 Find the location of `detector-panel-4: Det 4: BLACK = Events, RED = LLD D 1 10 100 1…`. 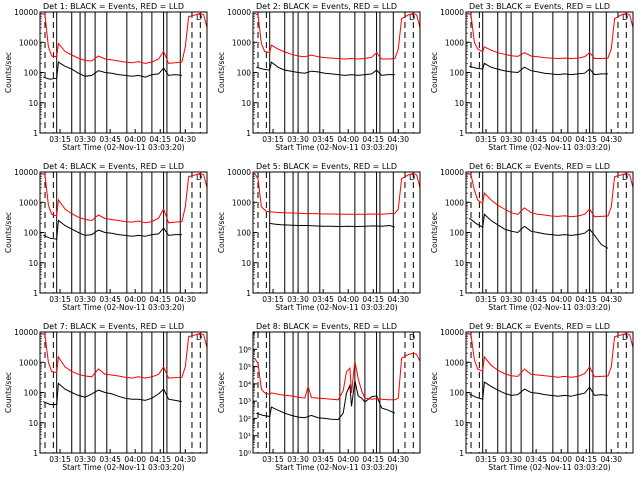

detector-panel-4: Det 4: BLACK = Events, RED = LLD D 1 10 100 1… is located at coordinates (106, 237).